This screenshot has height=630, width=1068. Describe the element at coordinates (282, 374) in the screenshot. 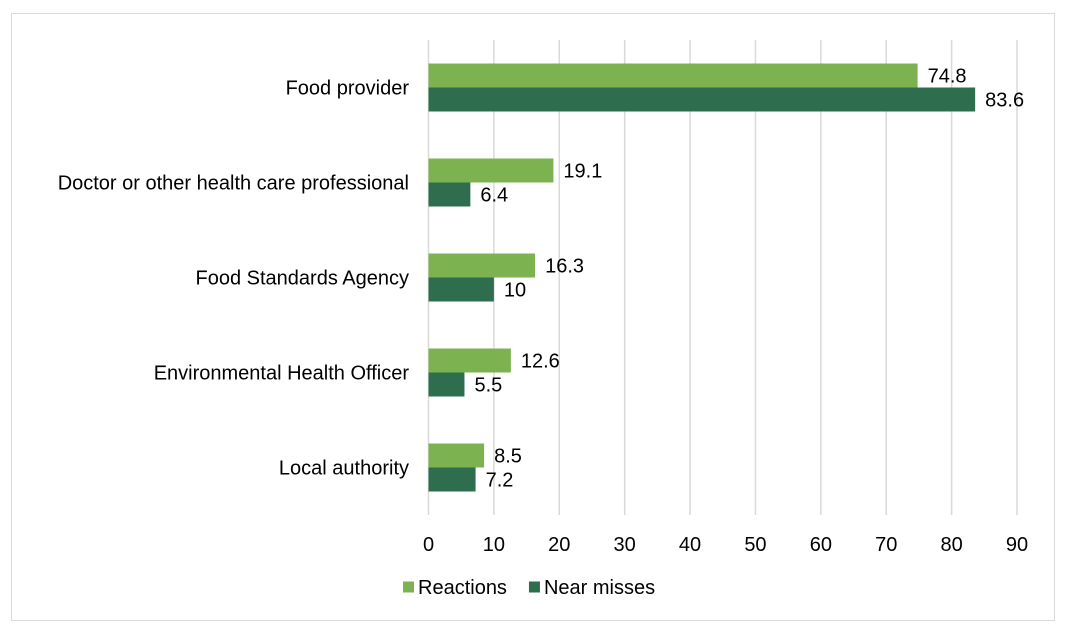

I see `category-label: Environmental Health Officer` at that location.